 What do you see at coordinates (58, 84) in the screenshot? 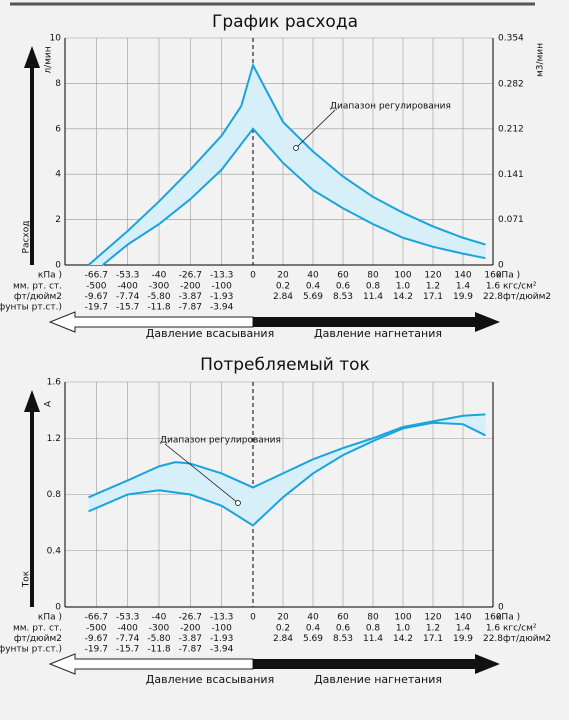
I see `y-tick-label: 8` at bounding box center [58, 84].